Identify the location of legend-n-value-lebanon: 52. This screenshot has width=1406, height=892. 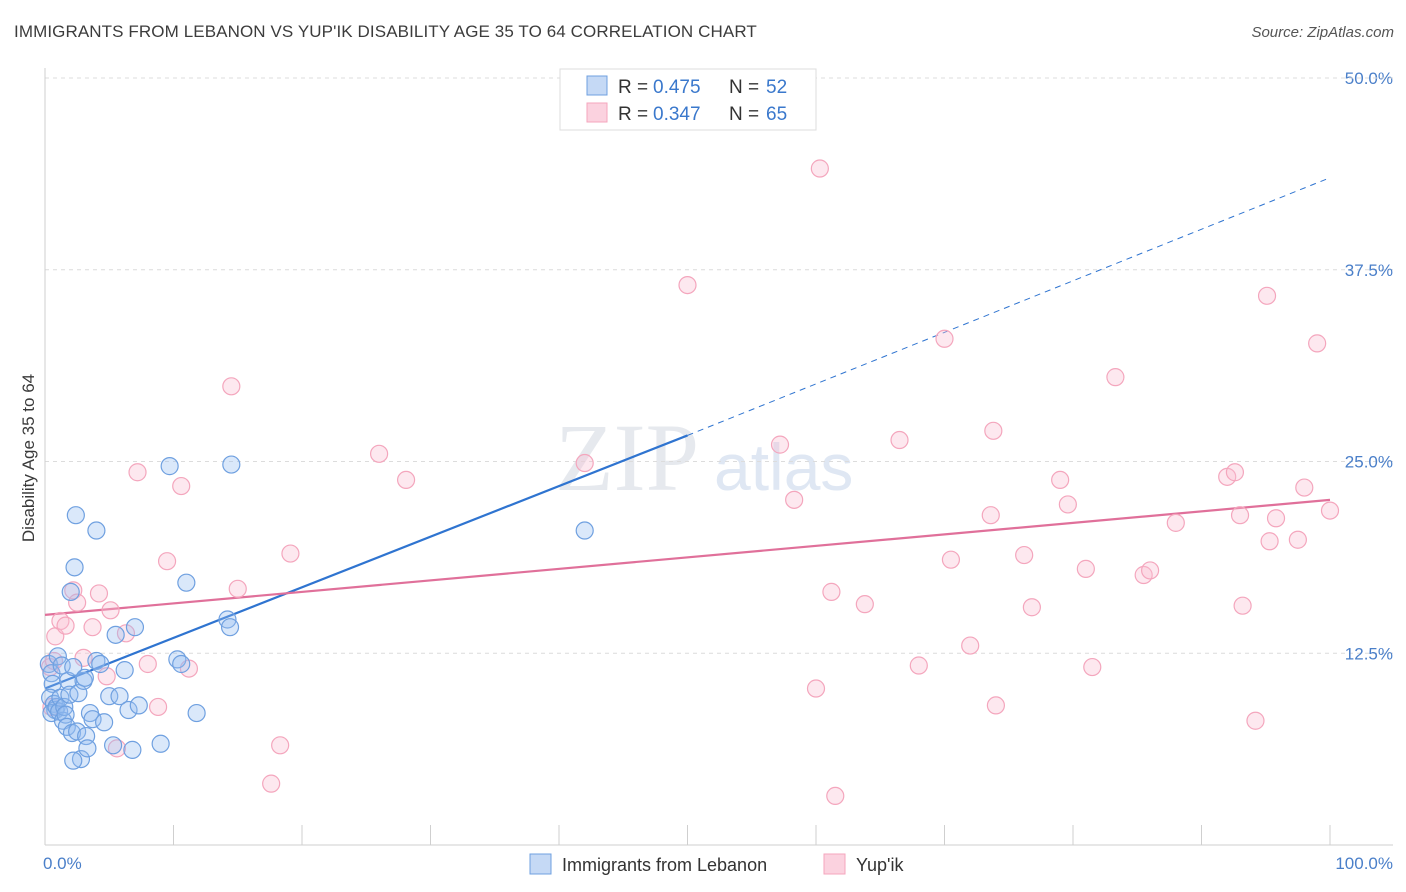
(776, 87).